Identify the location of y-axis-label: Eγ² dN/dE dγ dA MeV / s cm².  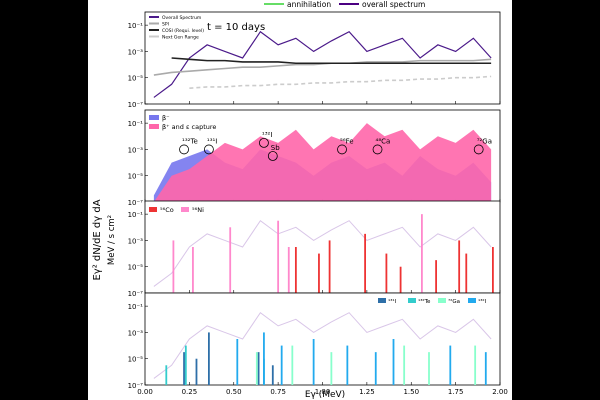
(104, 239).